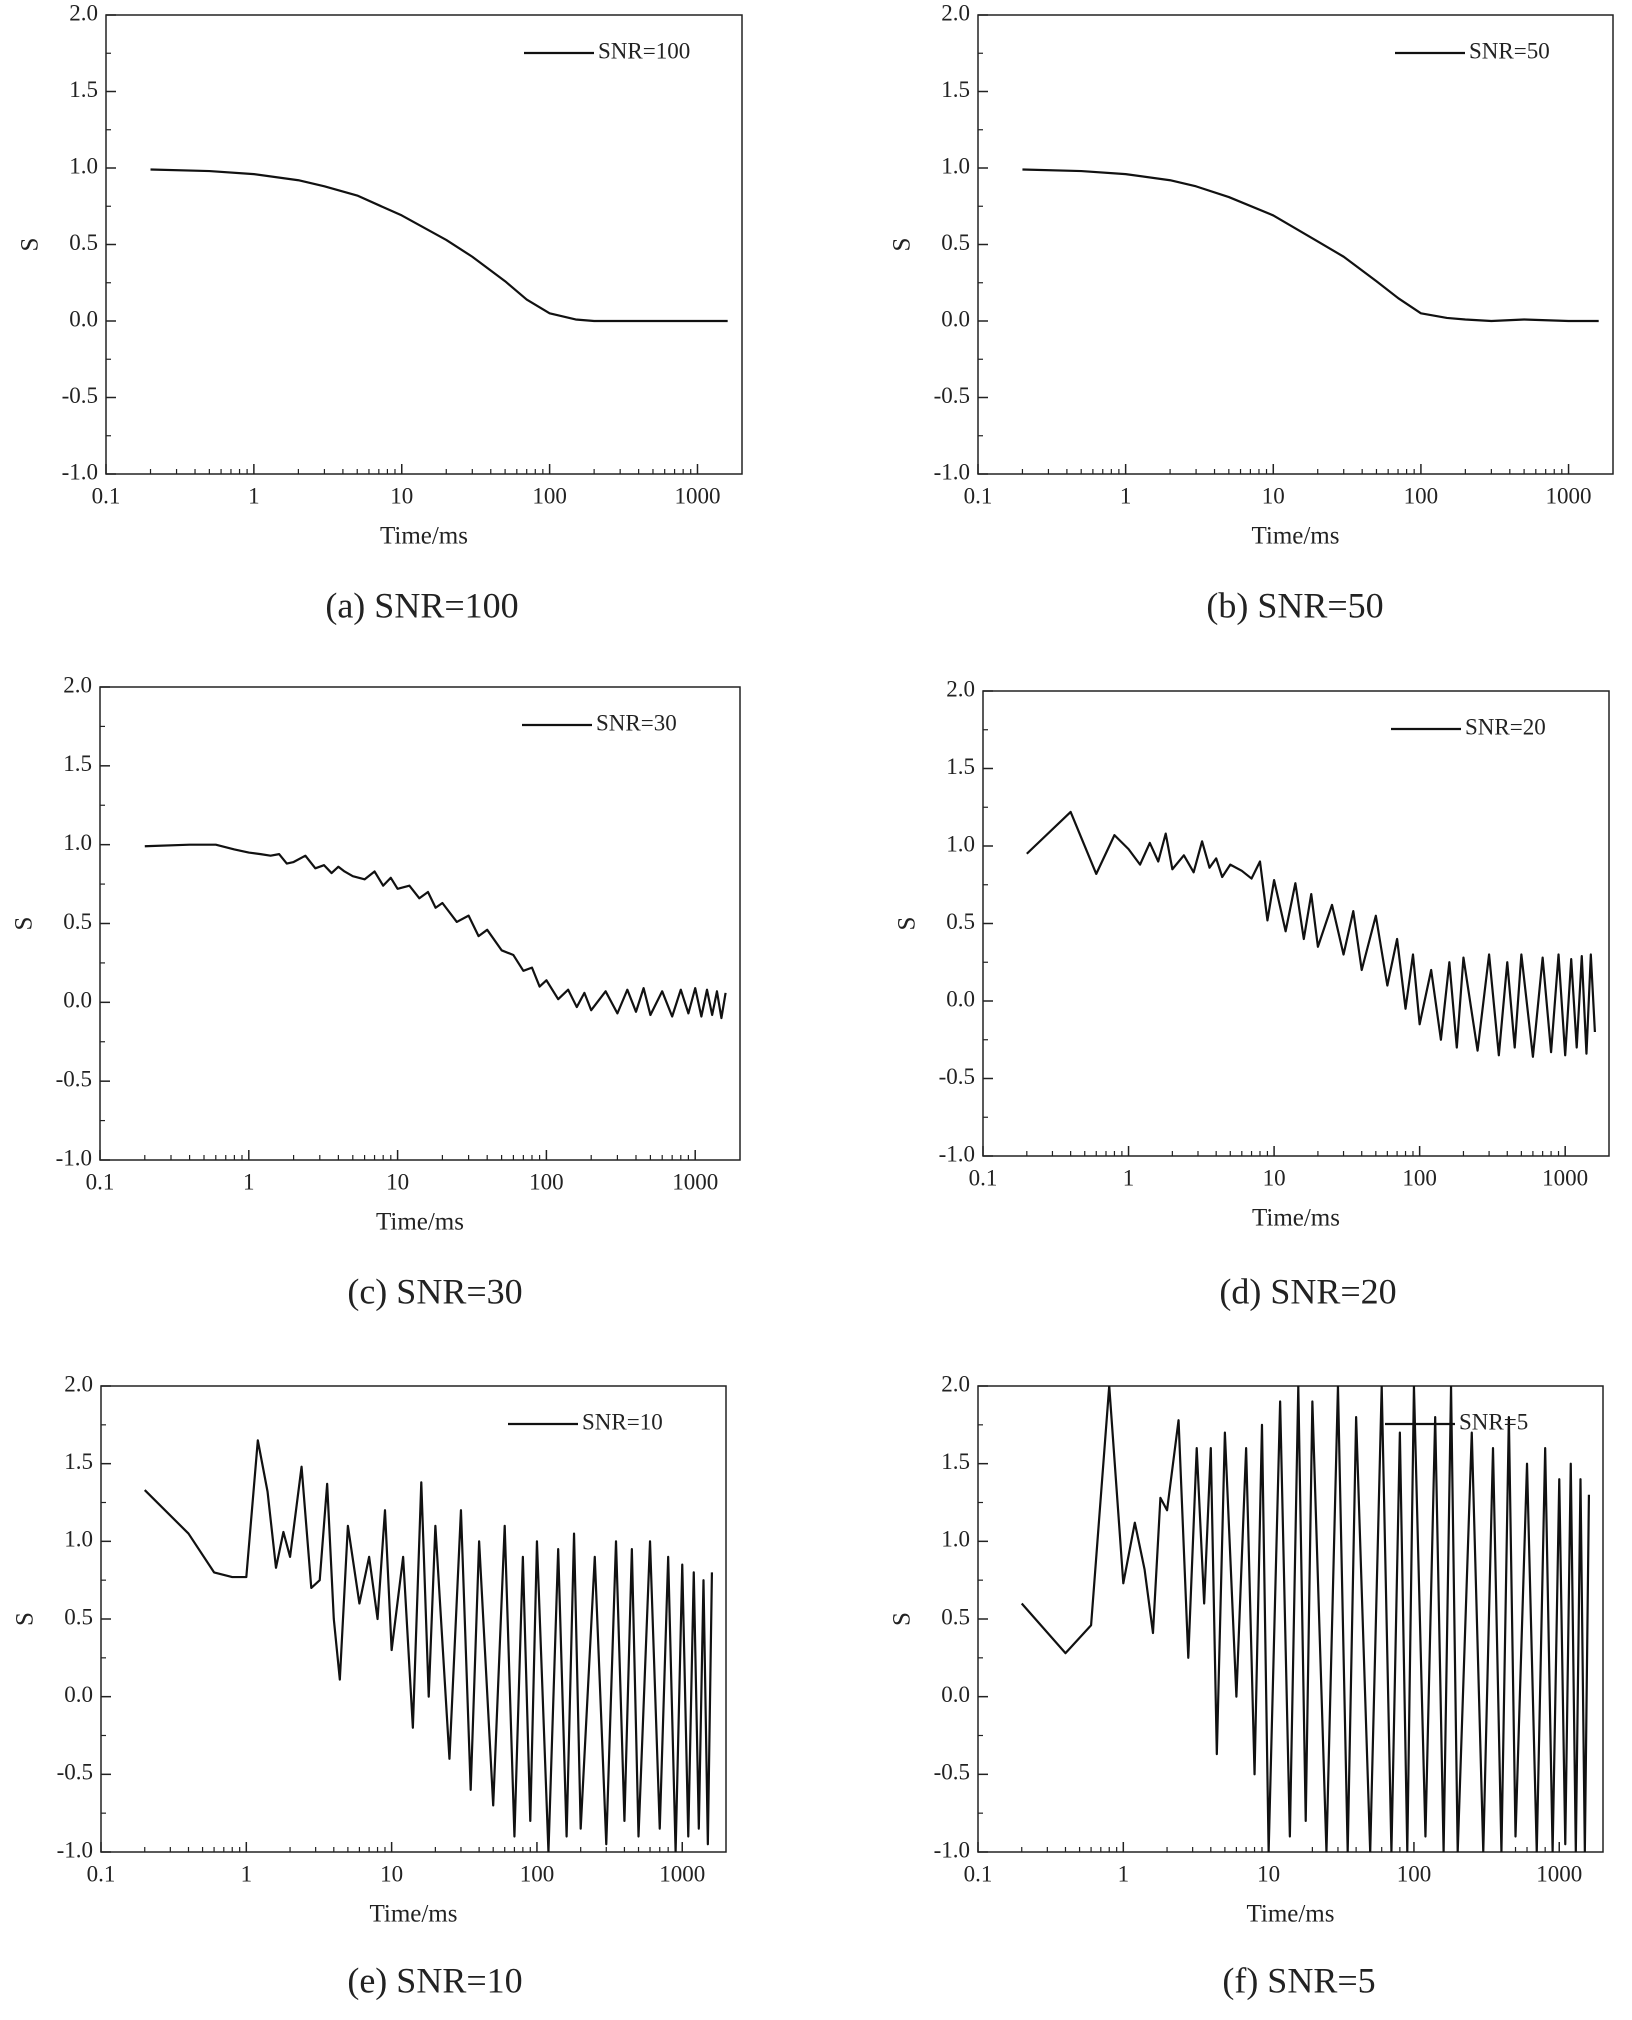 The width and height of the screenshot is (1632, 2020). I want to click on legend-label: SNR=30, so click(636, 722).